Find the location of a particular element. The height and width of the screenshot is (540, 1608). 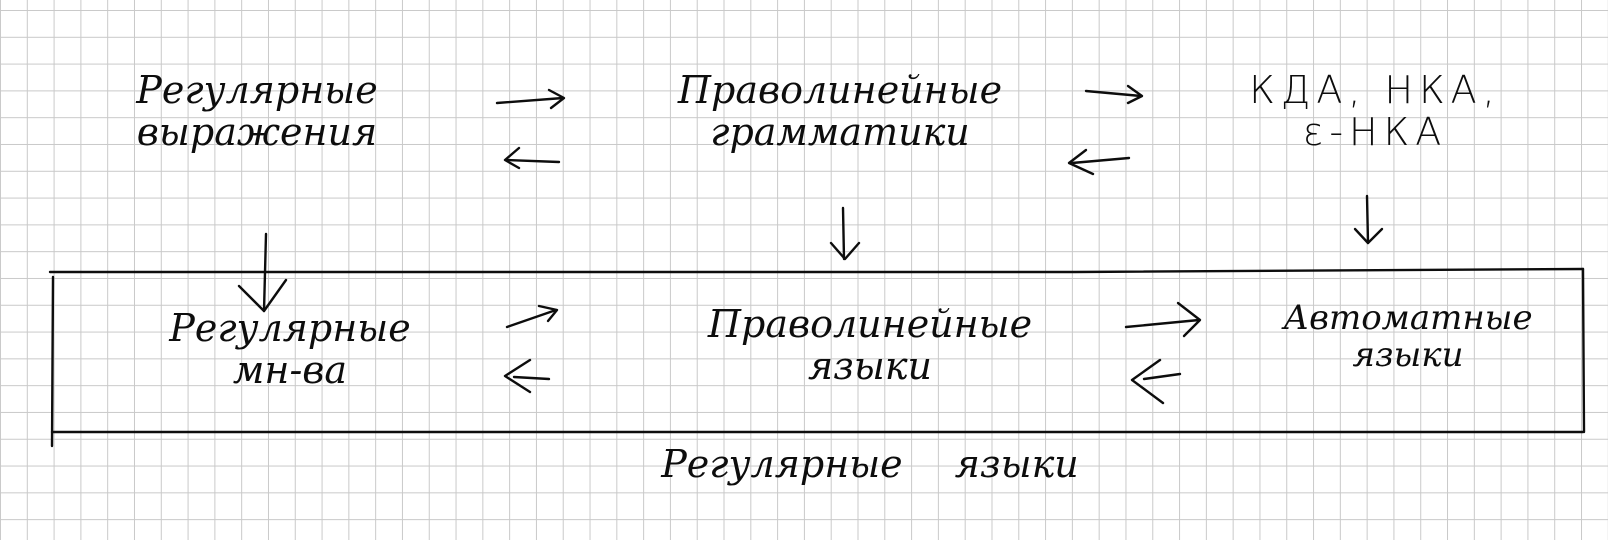

automata-line1: КДА, НКА, is located at coordinates (1375, 90).